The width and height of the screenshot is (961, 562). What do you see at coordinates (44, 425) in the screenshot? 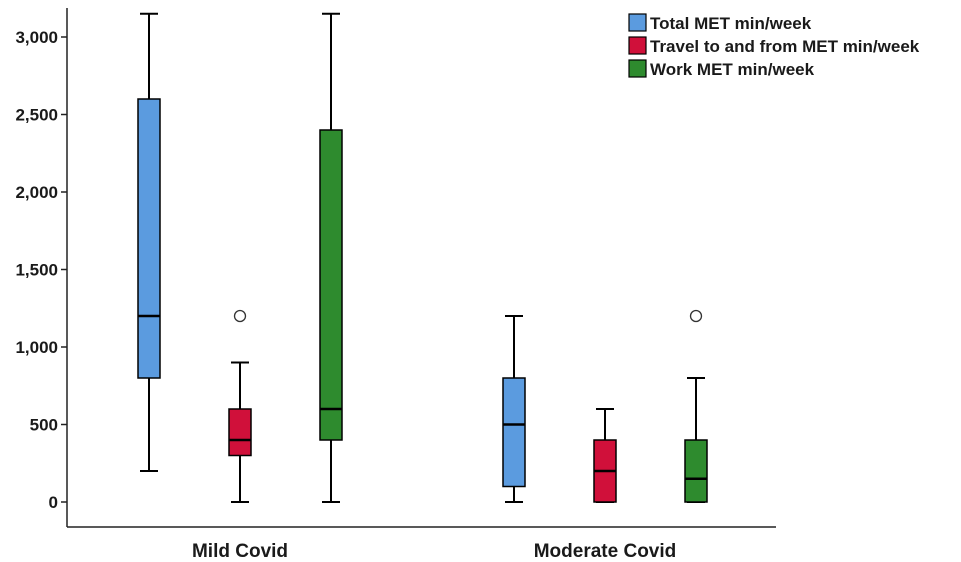
I see `y-tick-label: 500` at bounding box center [44, 425].